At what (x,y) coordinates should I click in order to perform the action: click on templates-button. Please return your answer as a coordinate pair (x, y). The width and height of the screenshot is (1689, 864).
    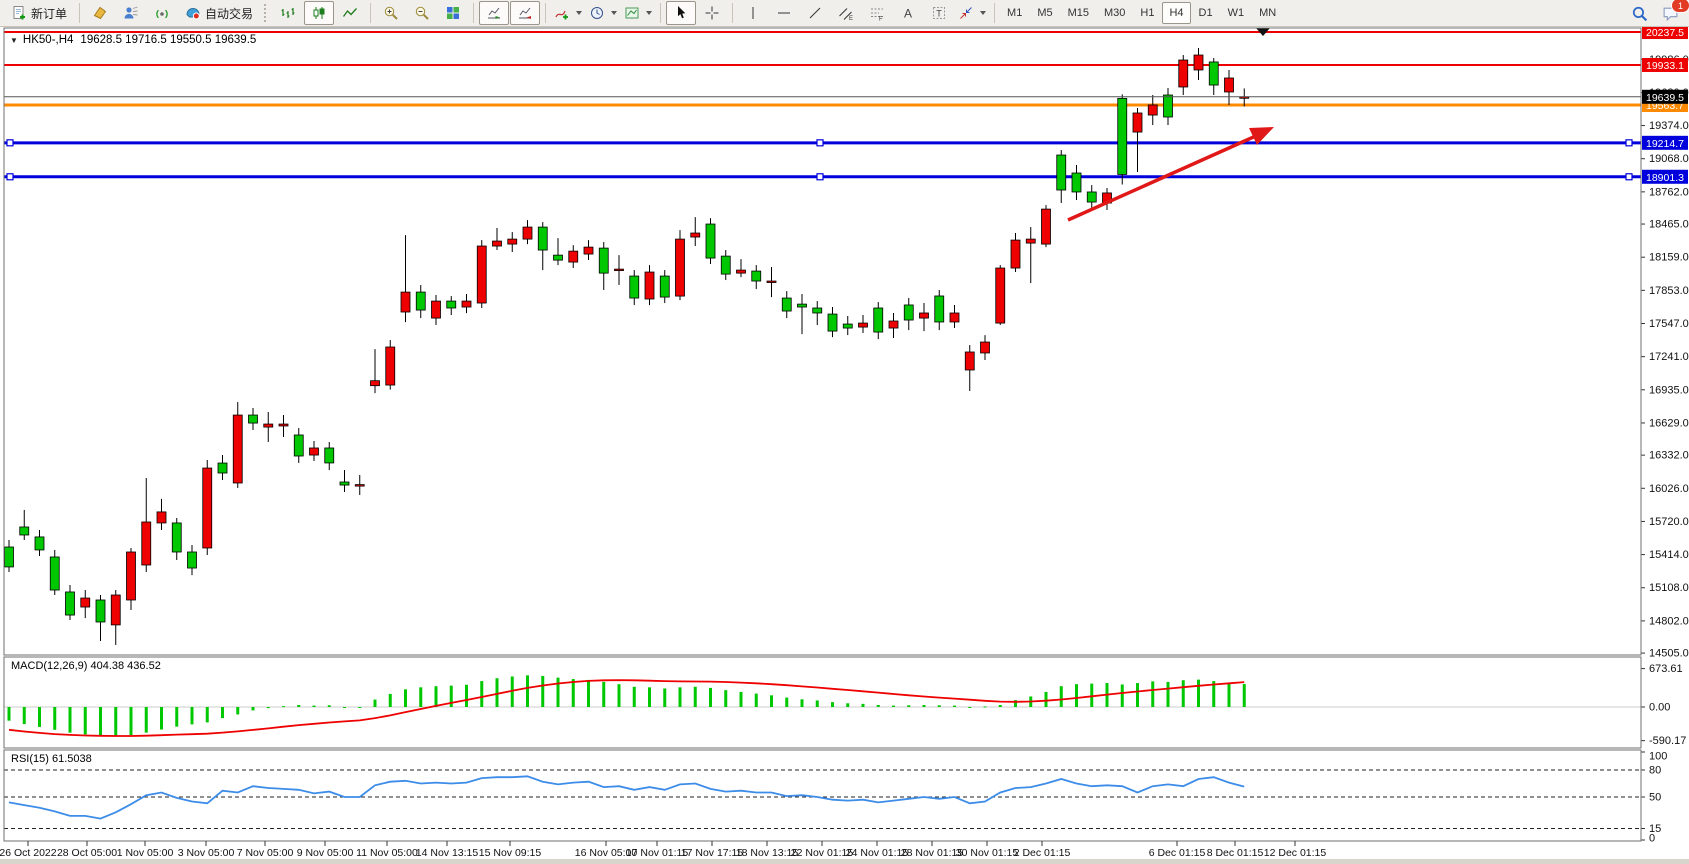
    Looking at the image, I should click on (638, 13).